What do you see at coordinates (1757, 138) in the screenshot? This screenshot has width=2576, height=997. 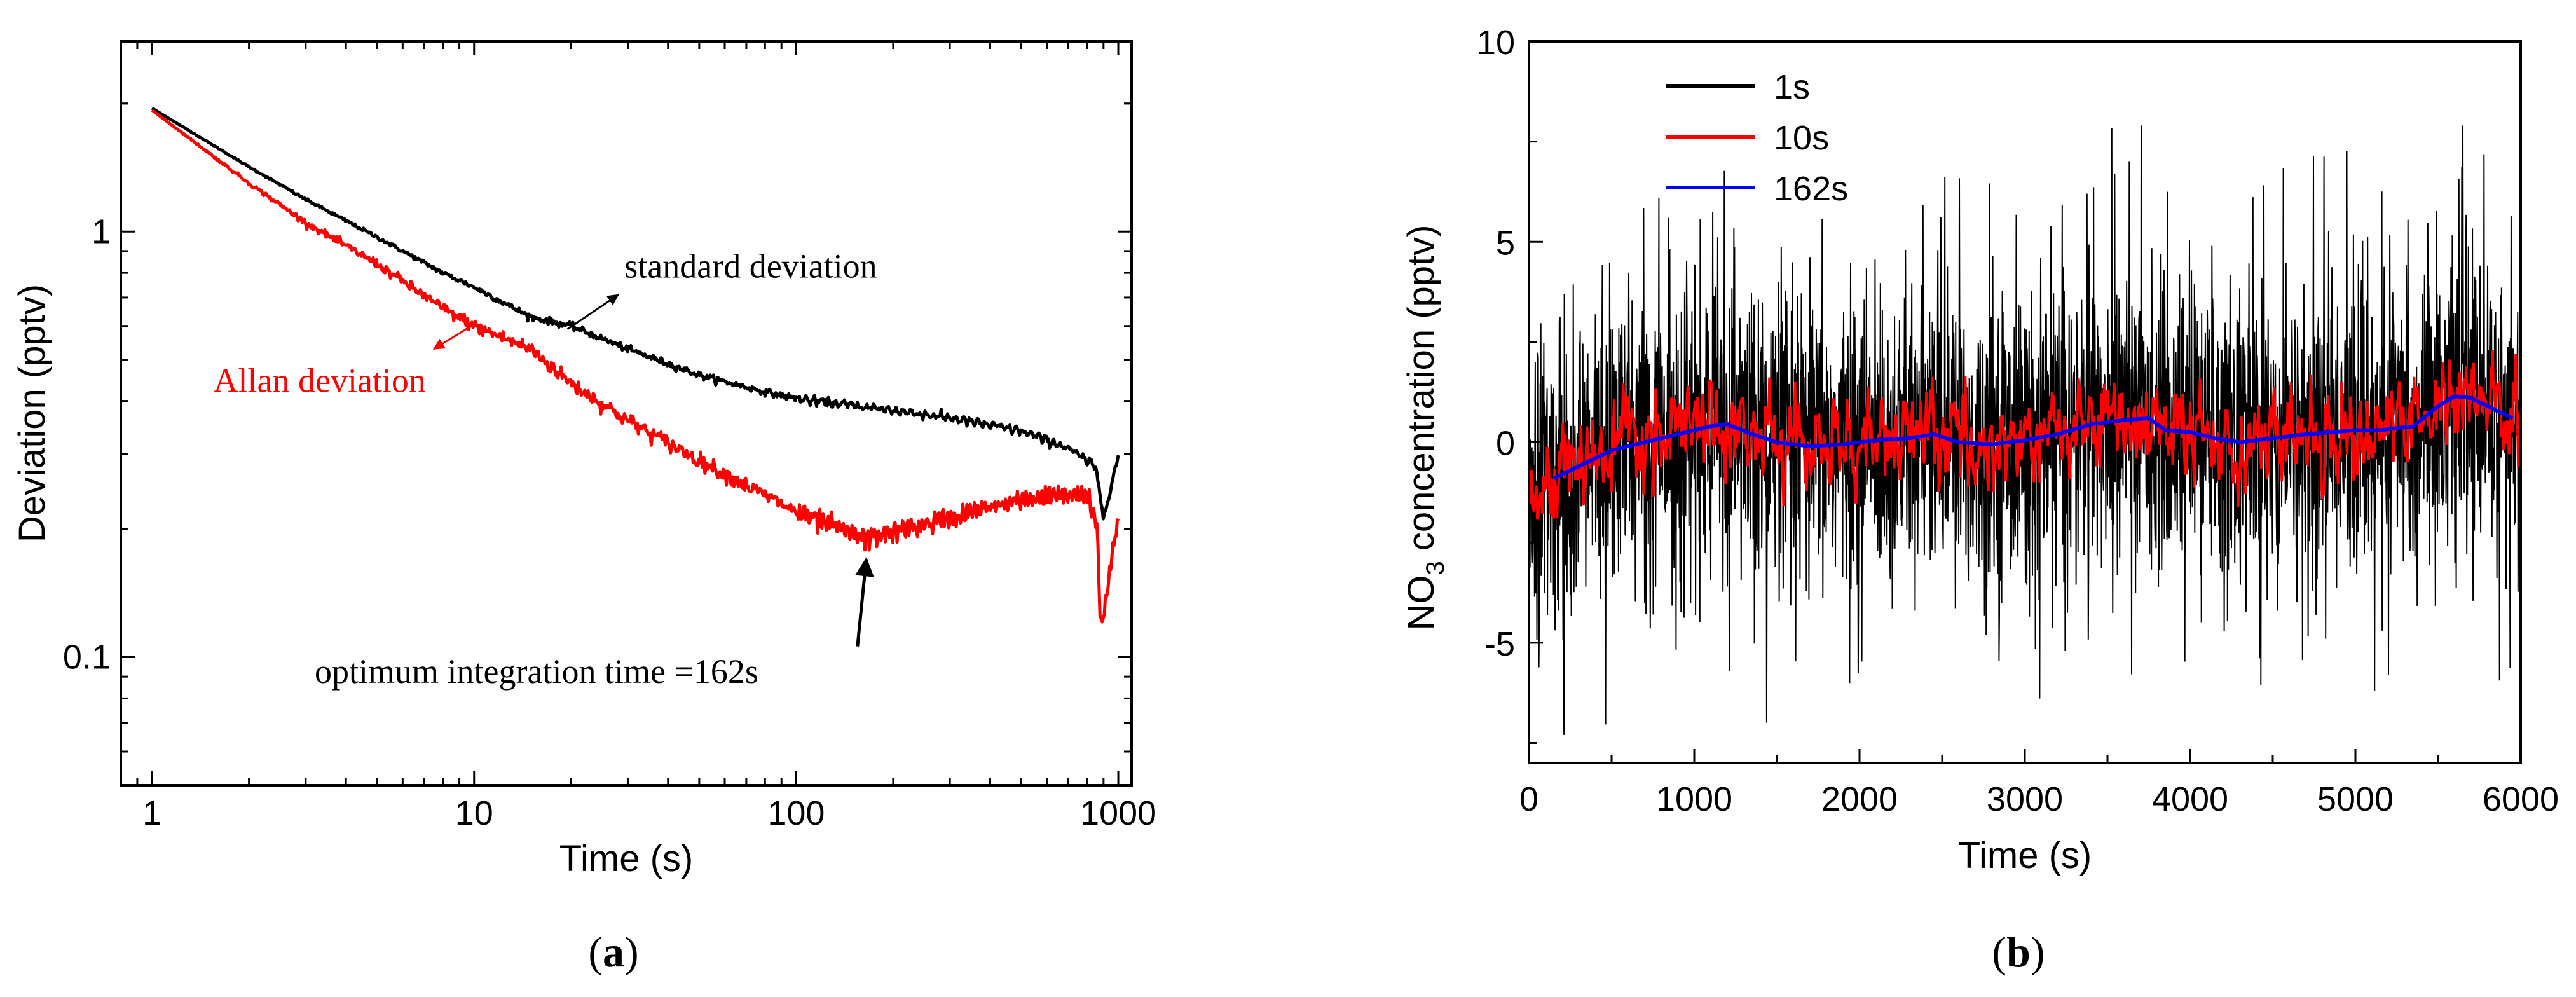 I see `panel-b-legend: 1s 10s 162s` at bounding box center [1757, 138].